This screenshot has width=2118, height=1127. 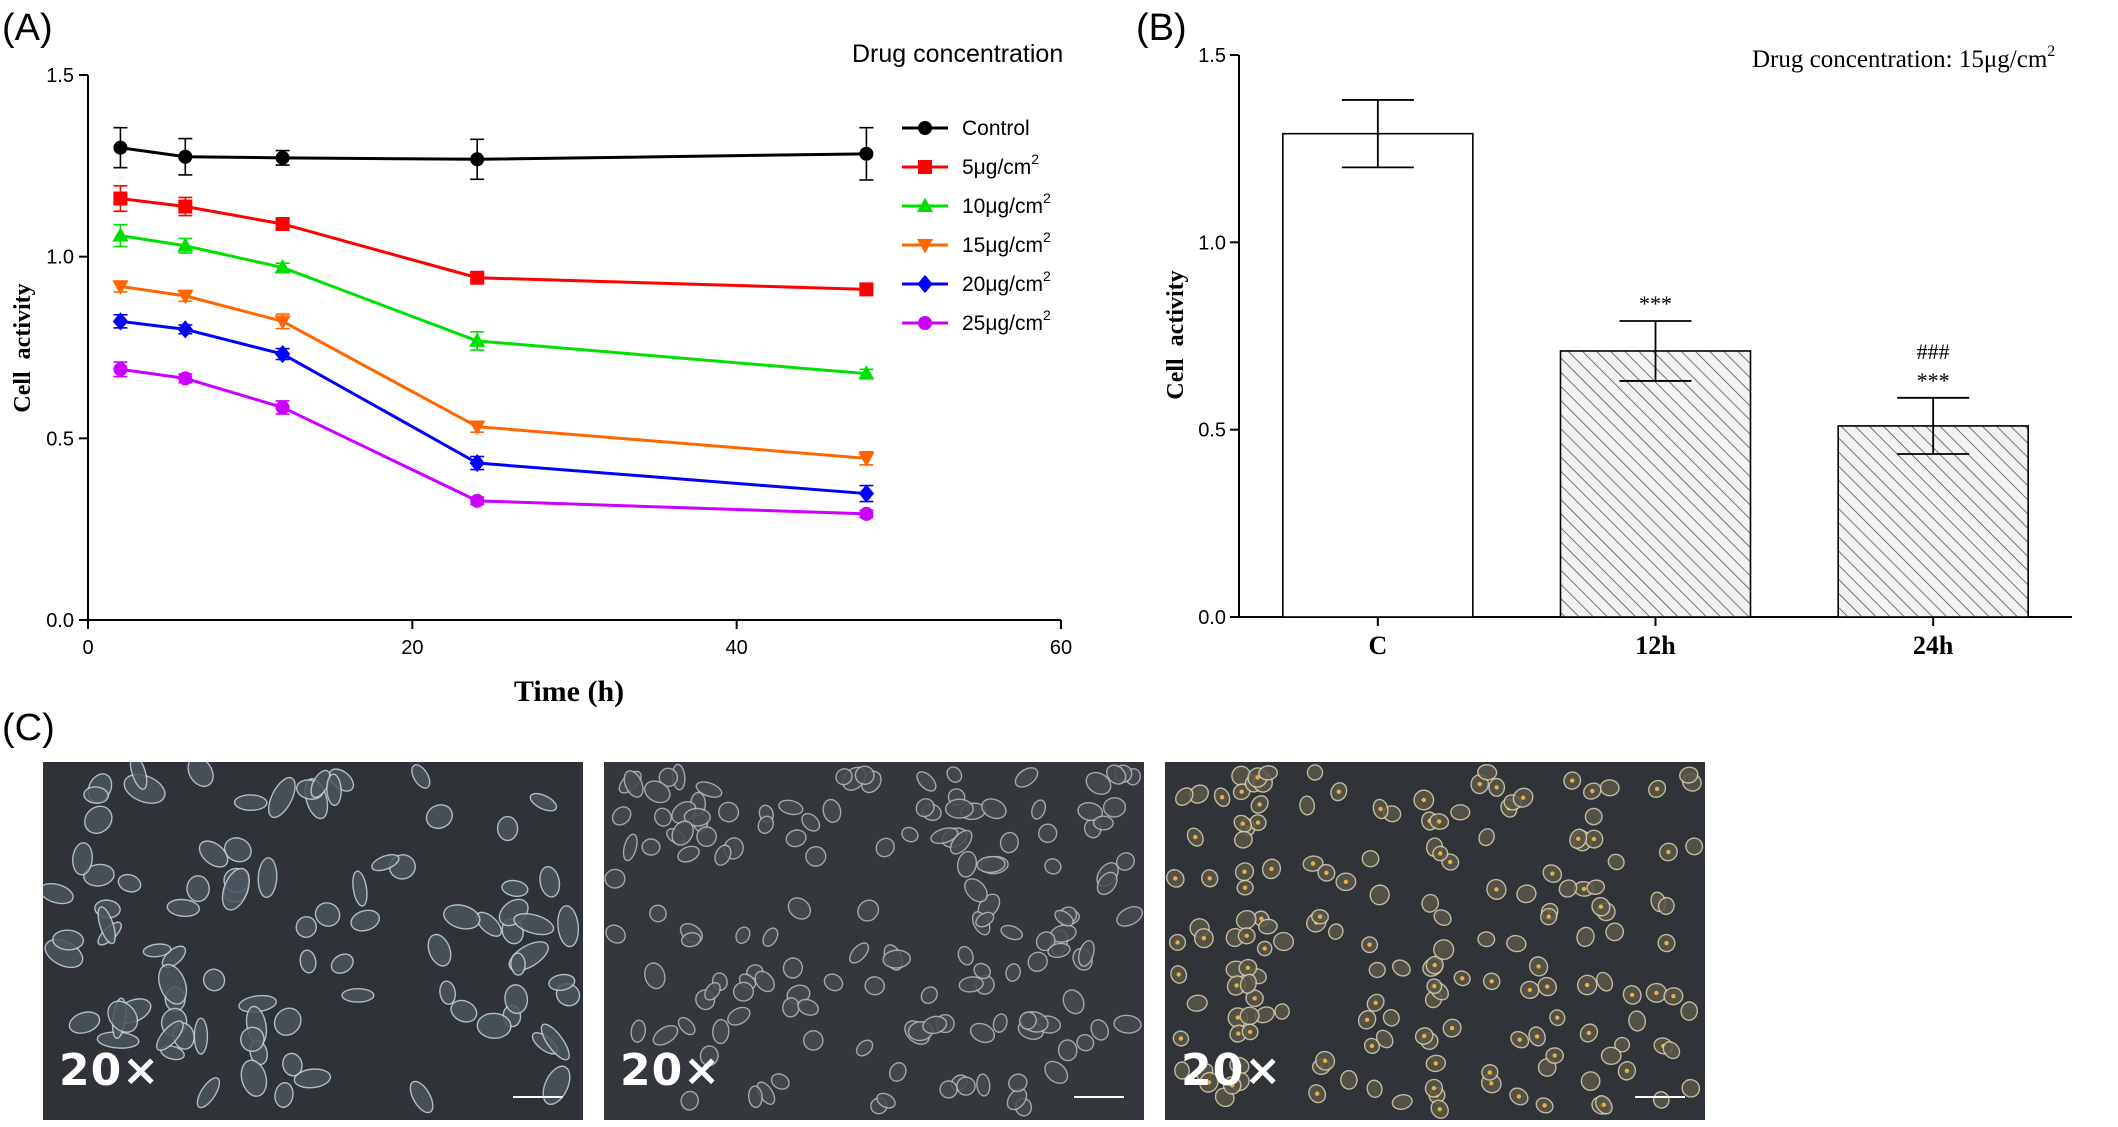 I want to click on line-chart-series, so click(x=493, y=323).